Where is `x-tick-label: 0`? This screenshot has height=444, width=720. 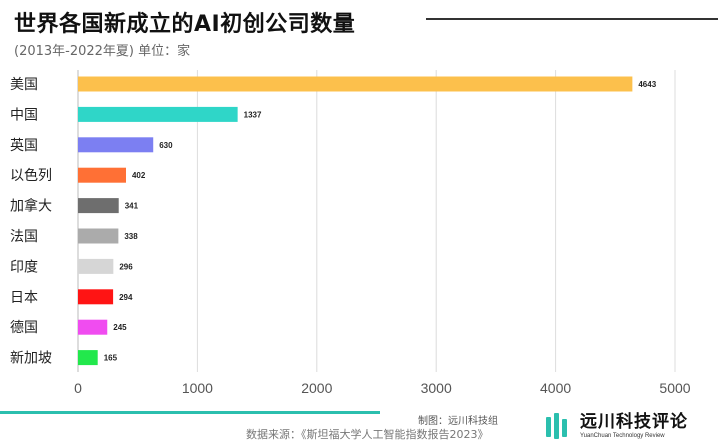
x-tick-label: 0 is located at coordinates (78, 388).